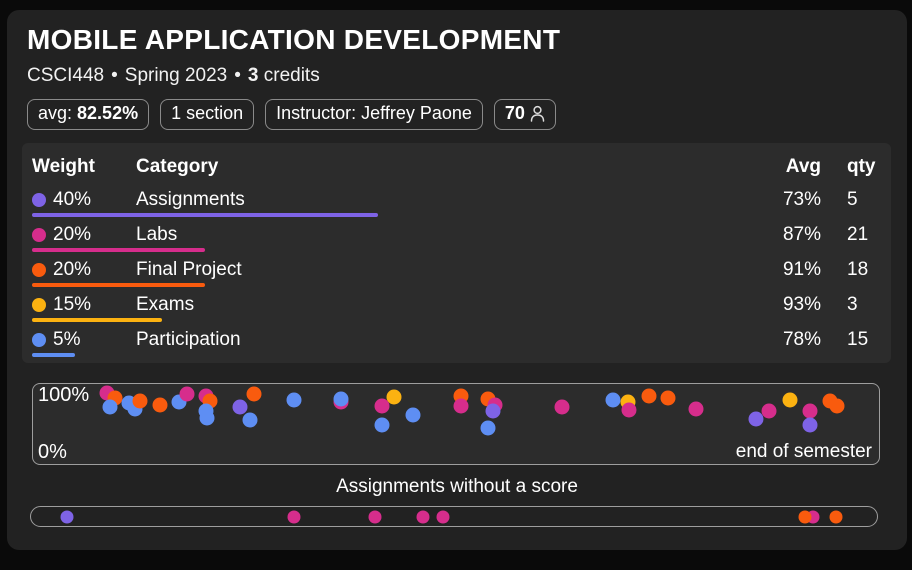 The width and height of the screenshot is (912, 570). I want to click on weight-value: 40%, so click(72, 199).